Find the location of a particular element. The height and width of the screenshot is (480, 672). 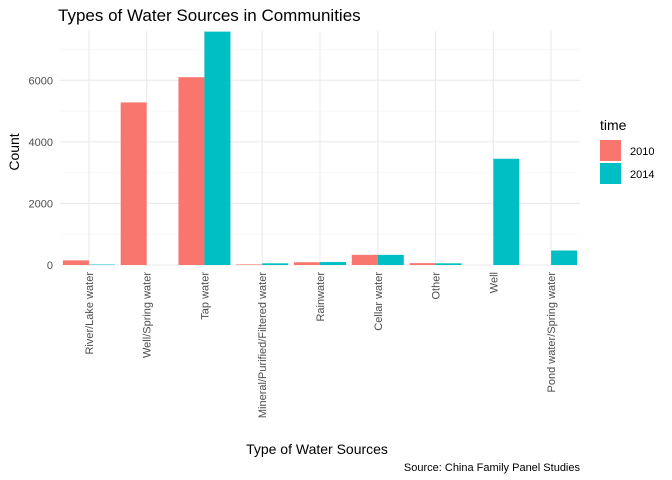

legend-key-2014 is located at coordinates (610, 173).